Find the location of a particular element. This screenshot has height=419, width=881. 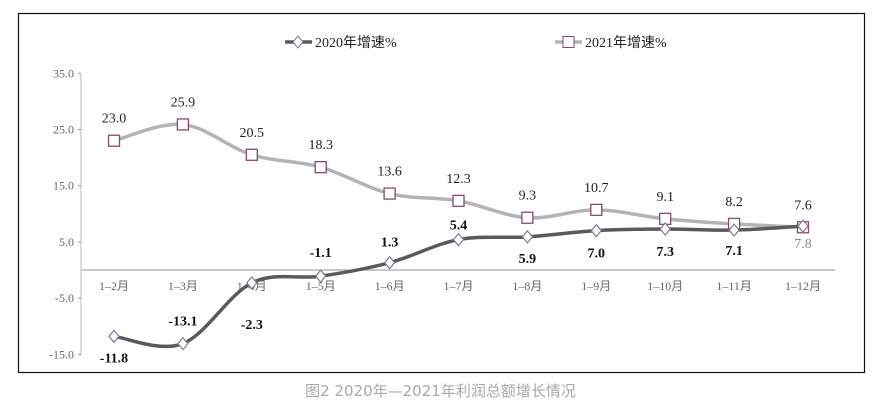

y-tick-label: 5.0 is located at coordinates (66, 242).